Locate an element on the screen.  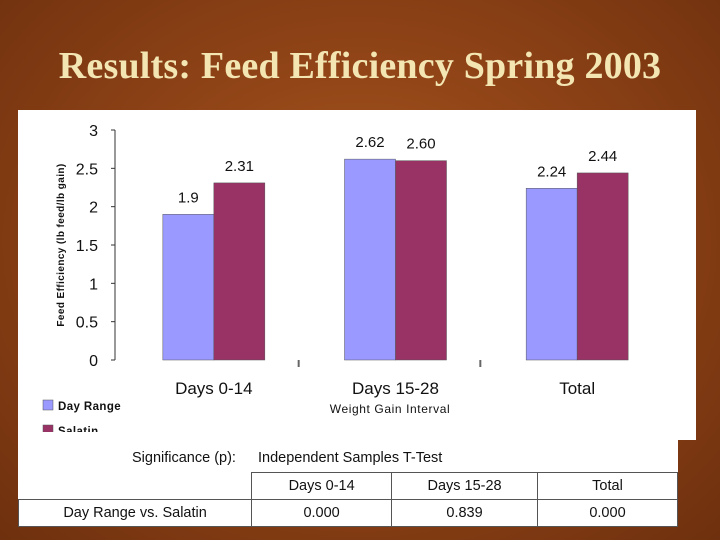
table-row: Day Range vs. Salatin 0.000 0.839 0.000 is located at coordinates (347, 513).